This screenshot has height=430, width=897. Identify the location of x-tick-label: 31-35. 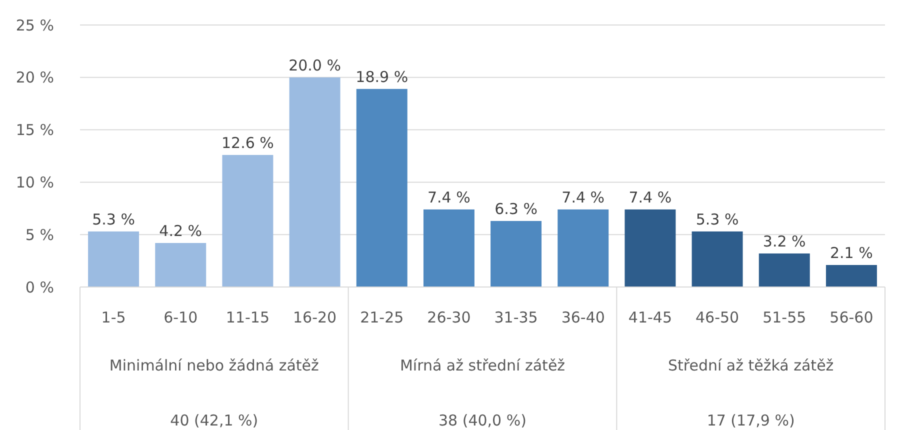
(516, 317).